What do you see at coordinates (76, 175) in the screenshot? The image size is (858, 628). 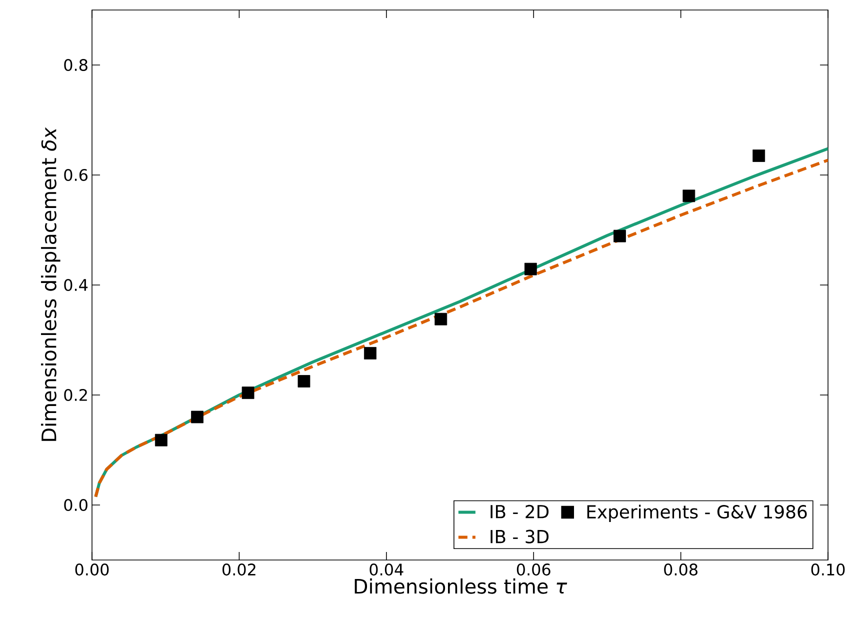 I see `y-tick-label: 0.6` at bounding box center [76, 175].